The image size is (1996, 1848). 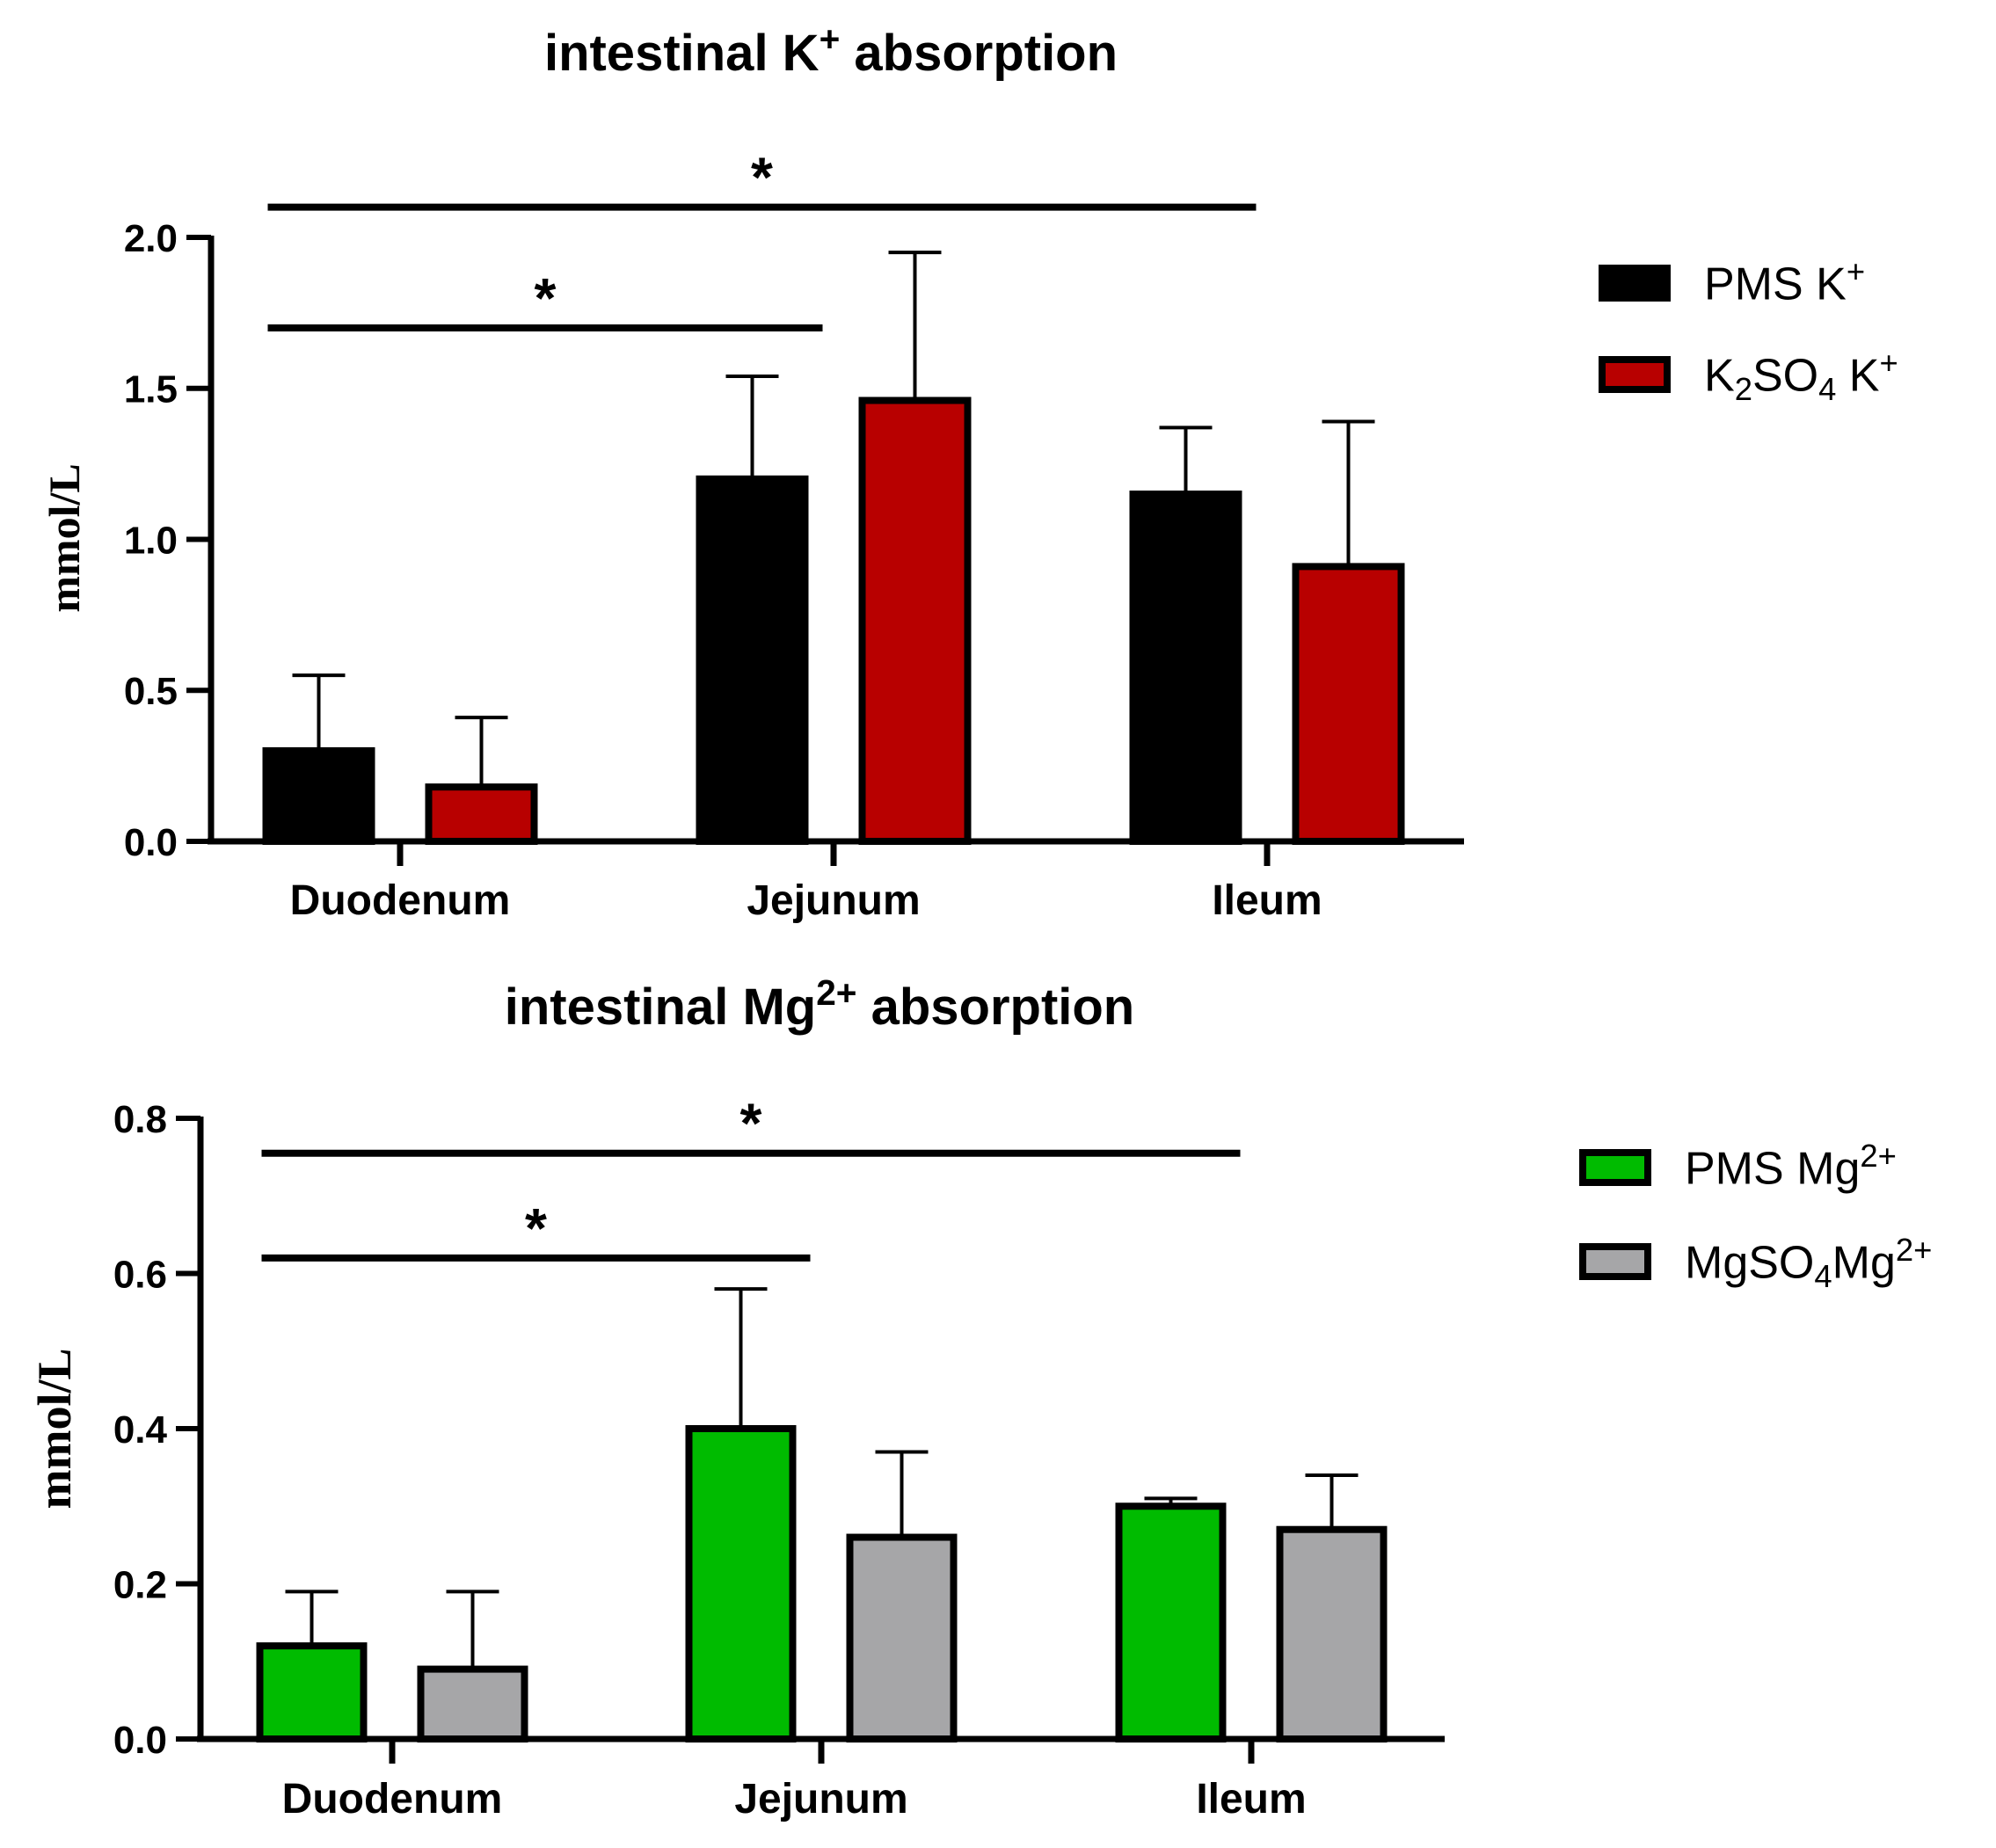 What do you see at coordinates (1864, 1263) in the screenshot?
I see `legend-text-part: Mg` at bounding box center [1864, 1263].